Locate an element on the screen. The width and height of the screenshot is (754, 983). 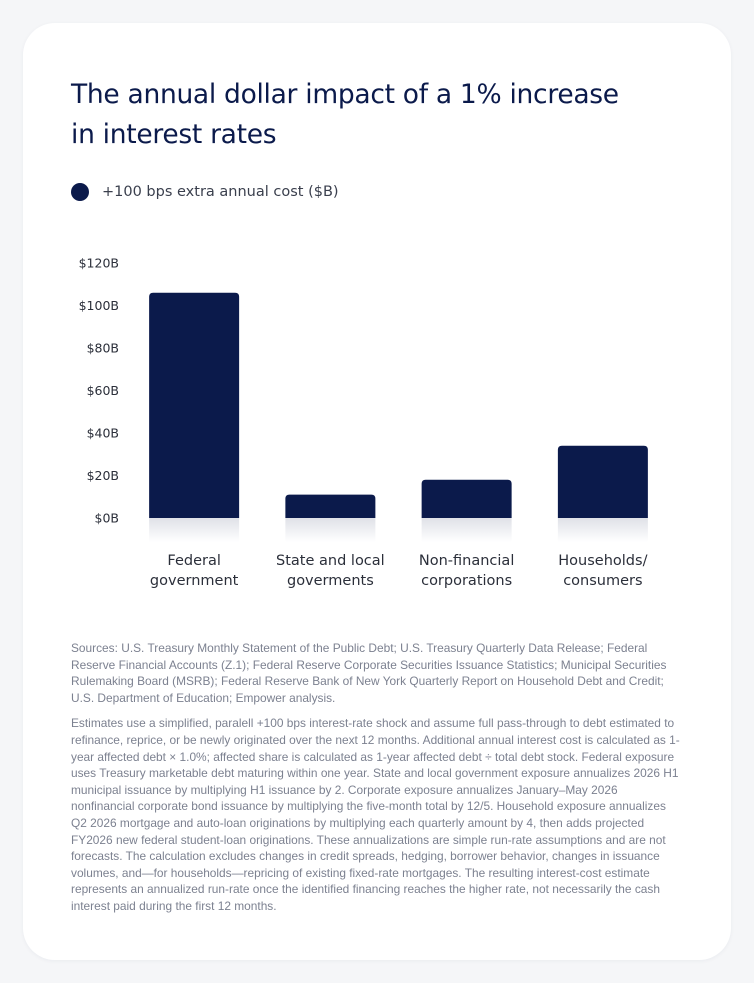
y-tick-label: $0B is located at coordinates (107, 518).